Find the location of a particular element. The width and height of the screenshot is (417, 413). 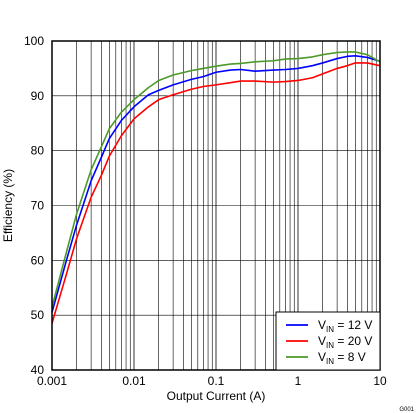

legend-label: VIN = 12 V is located at coordinates (345, 326).